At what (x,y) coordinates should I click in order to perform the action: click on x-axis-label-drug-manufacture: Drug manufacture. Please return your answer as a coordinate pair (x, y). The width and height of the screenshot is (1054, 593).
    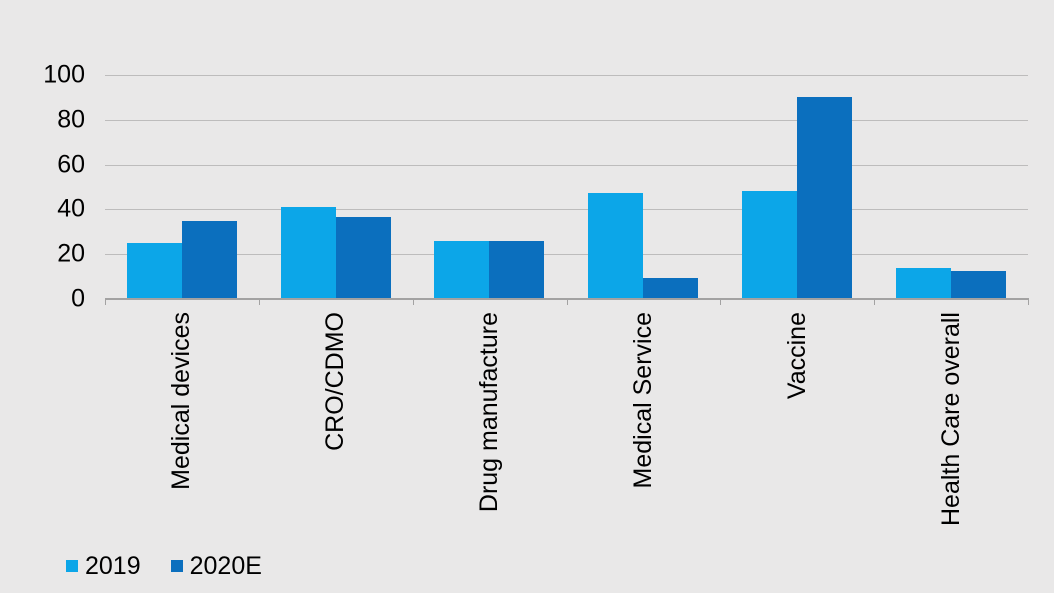
    Looking at the image, I should click on (489, 412).